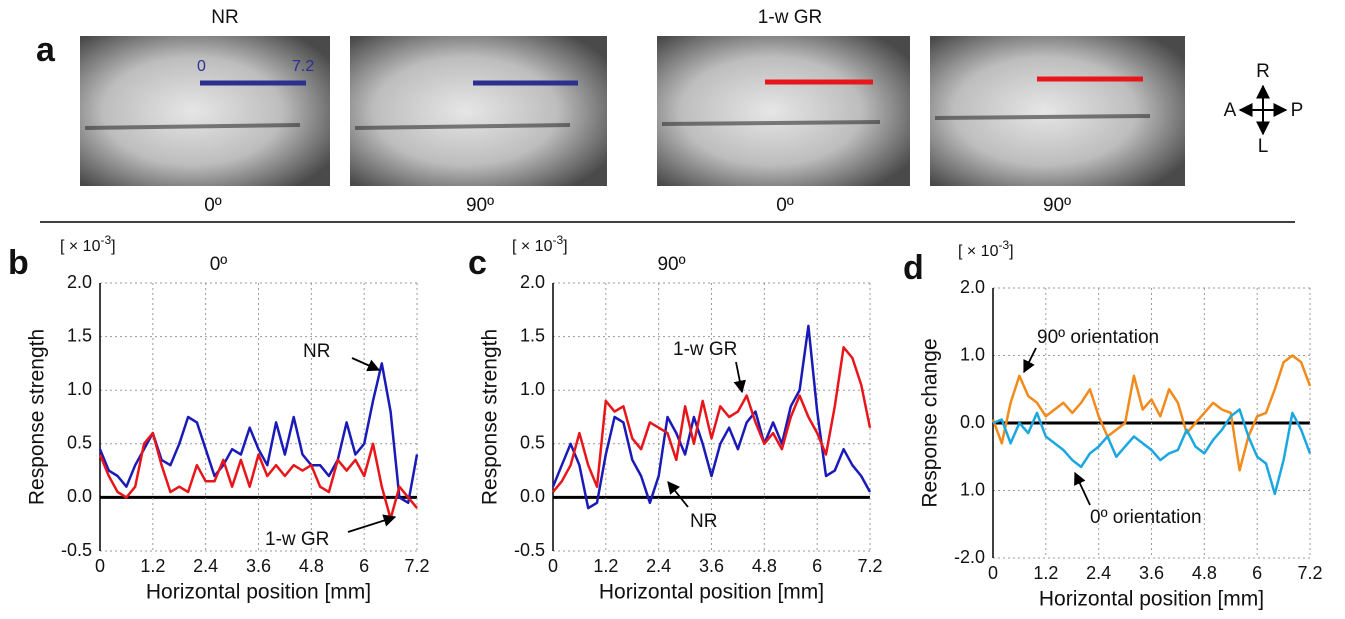 The width and height of the screenshot is (1345, 619). What do you see at coordinates (1263, 110) in the screenshot?
I see `compass` at bounding box center [1263, 110].